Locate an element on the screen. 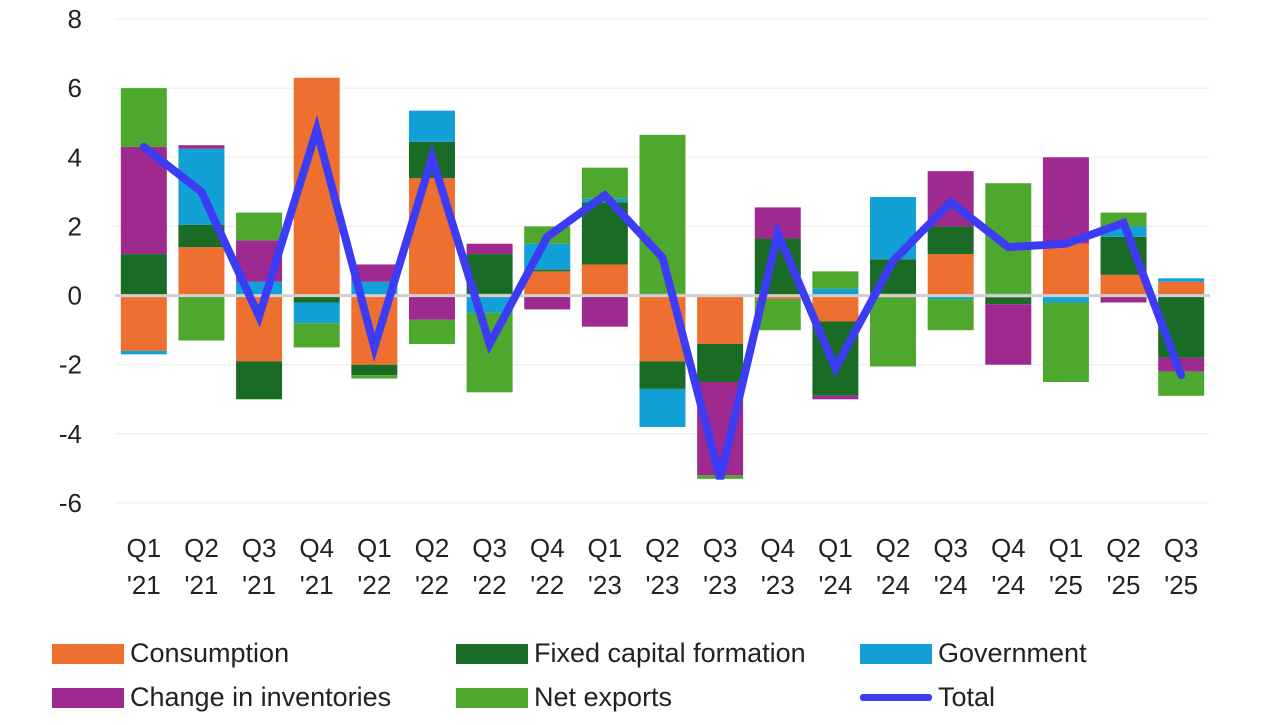 The width and height of the screenshot is (1280, 725). y-tick-label: 2 is located at coordinates (75, 226).